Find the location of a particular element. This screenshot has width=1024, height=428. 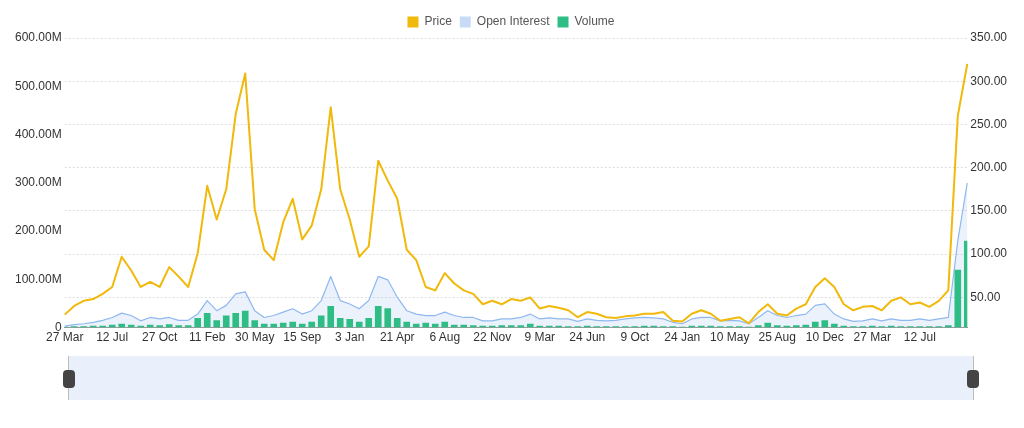

legend-label: Volume is located at coordinates (594, 21).